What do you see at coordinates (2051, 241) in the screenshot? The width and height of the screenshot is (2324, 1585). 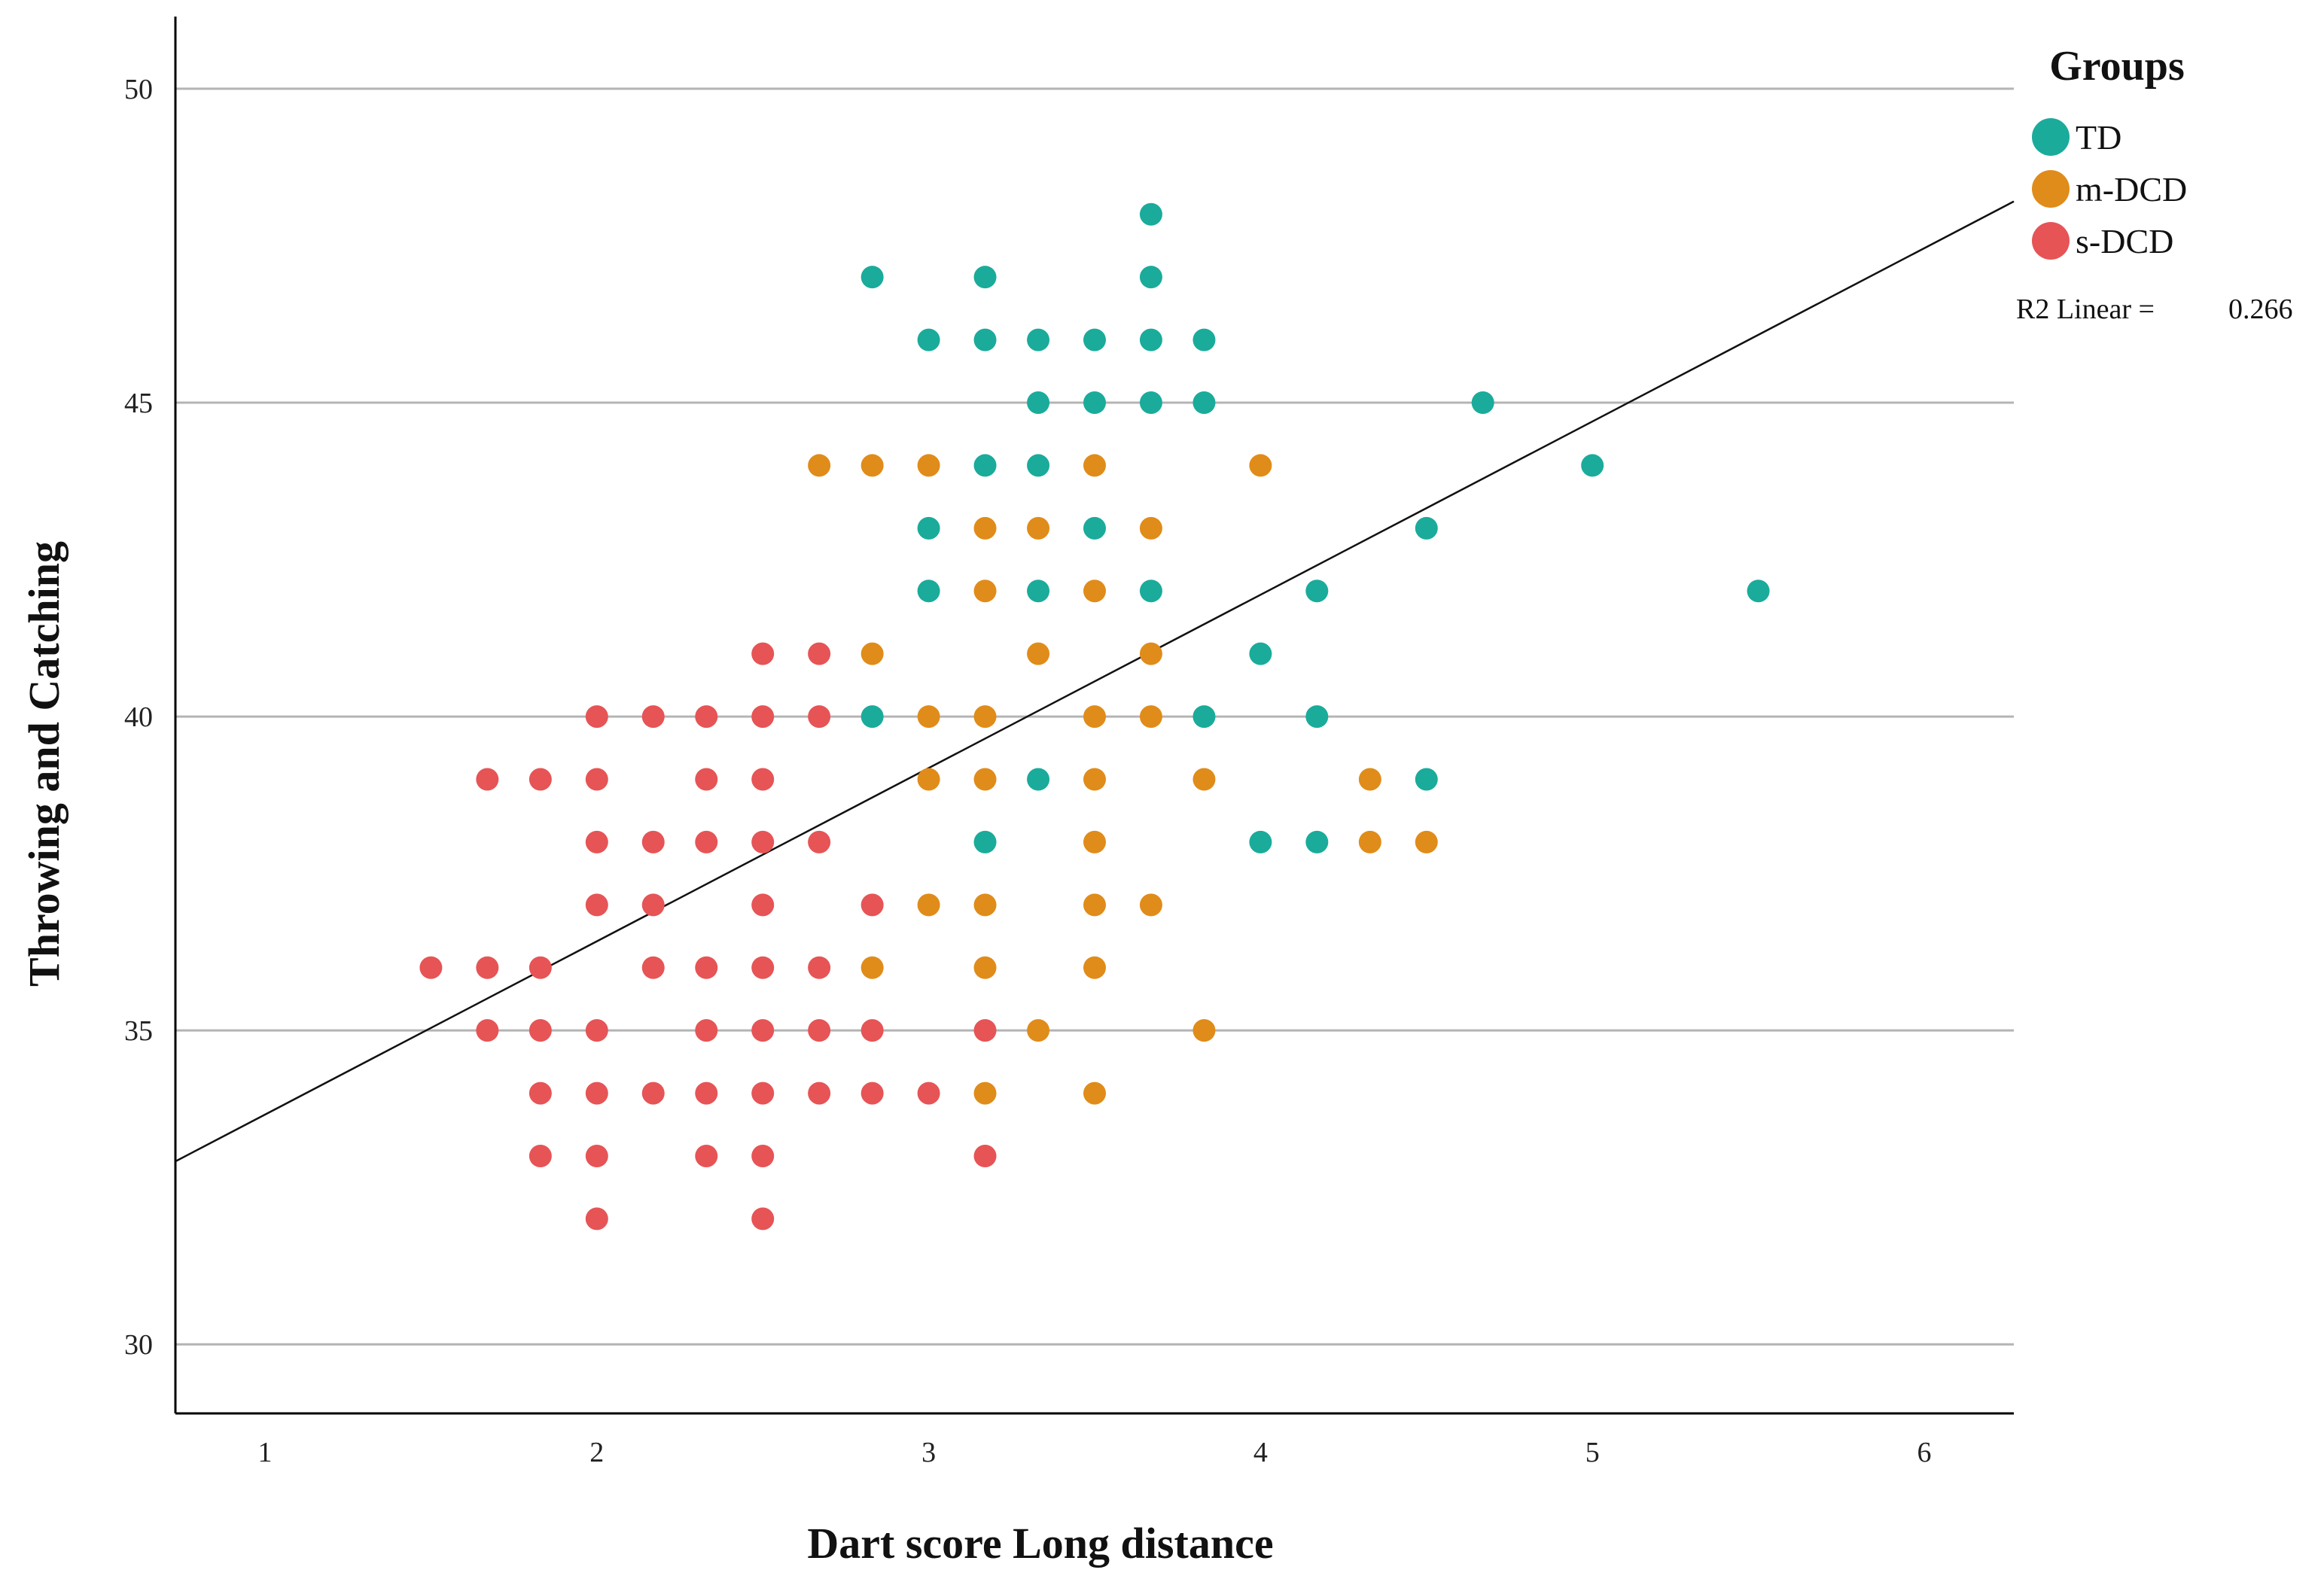 I see `legend-marker-s-dcd` at bounding box center [2051, 241].